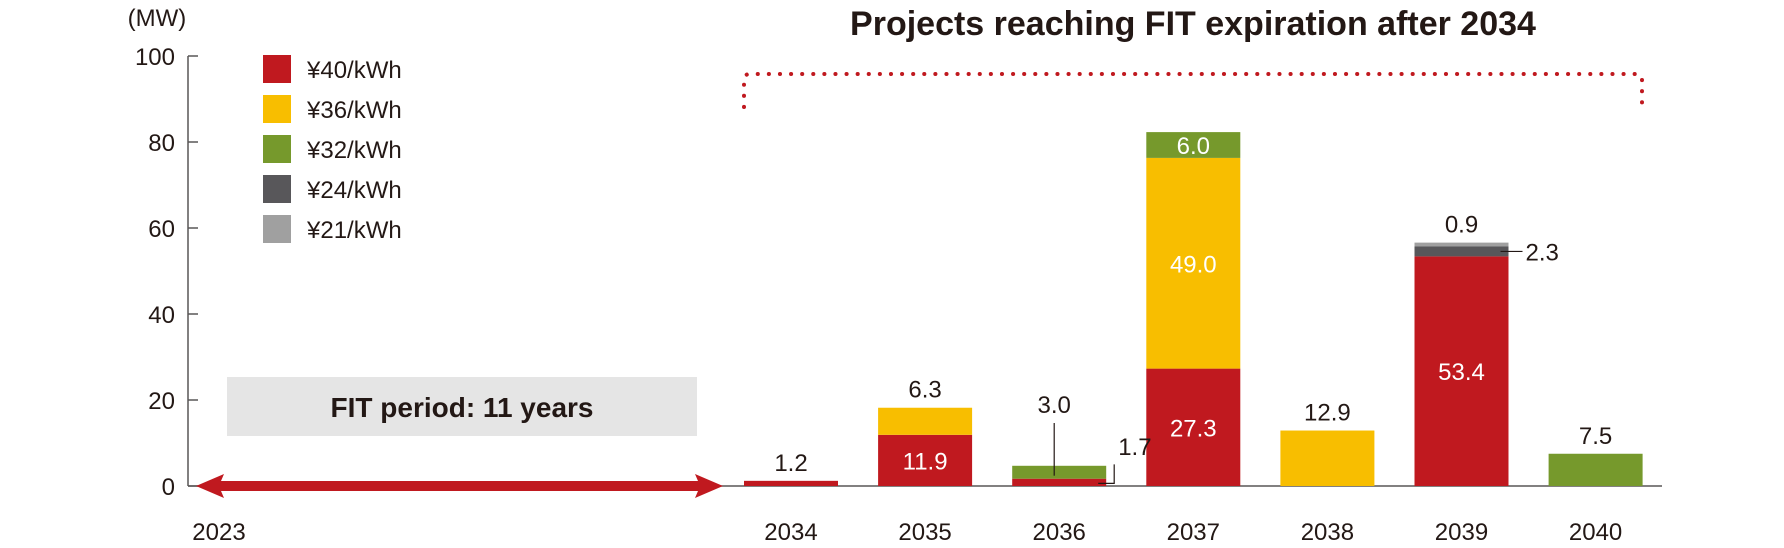 Image resolution: width=1784 pixels, height=548 pixels. What do you see at coordinates (218, 532) in the screenshot?
I see `start-year-label: 2023` at bounding box center [218, 532].